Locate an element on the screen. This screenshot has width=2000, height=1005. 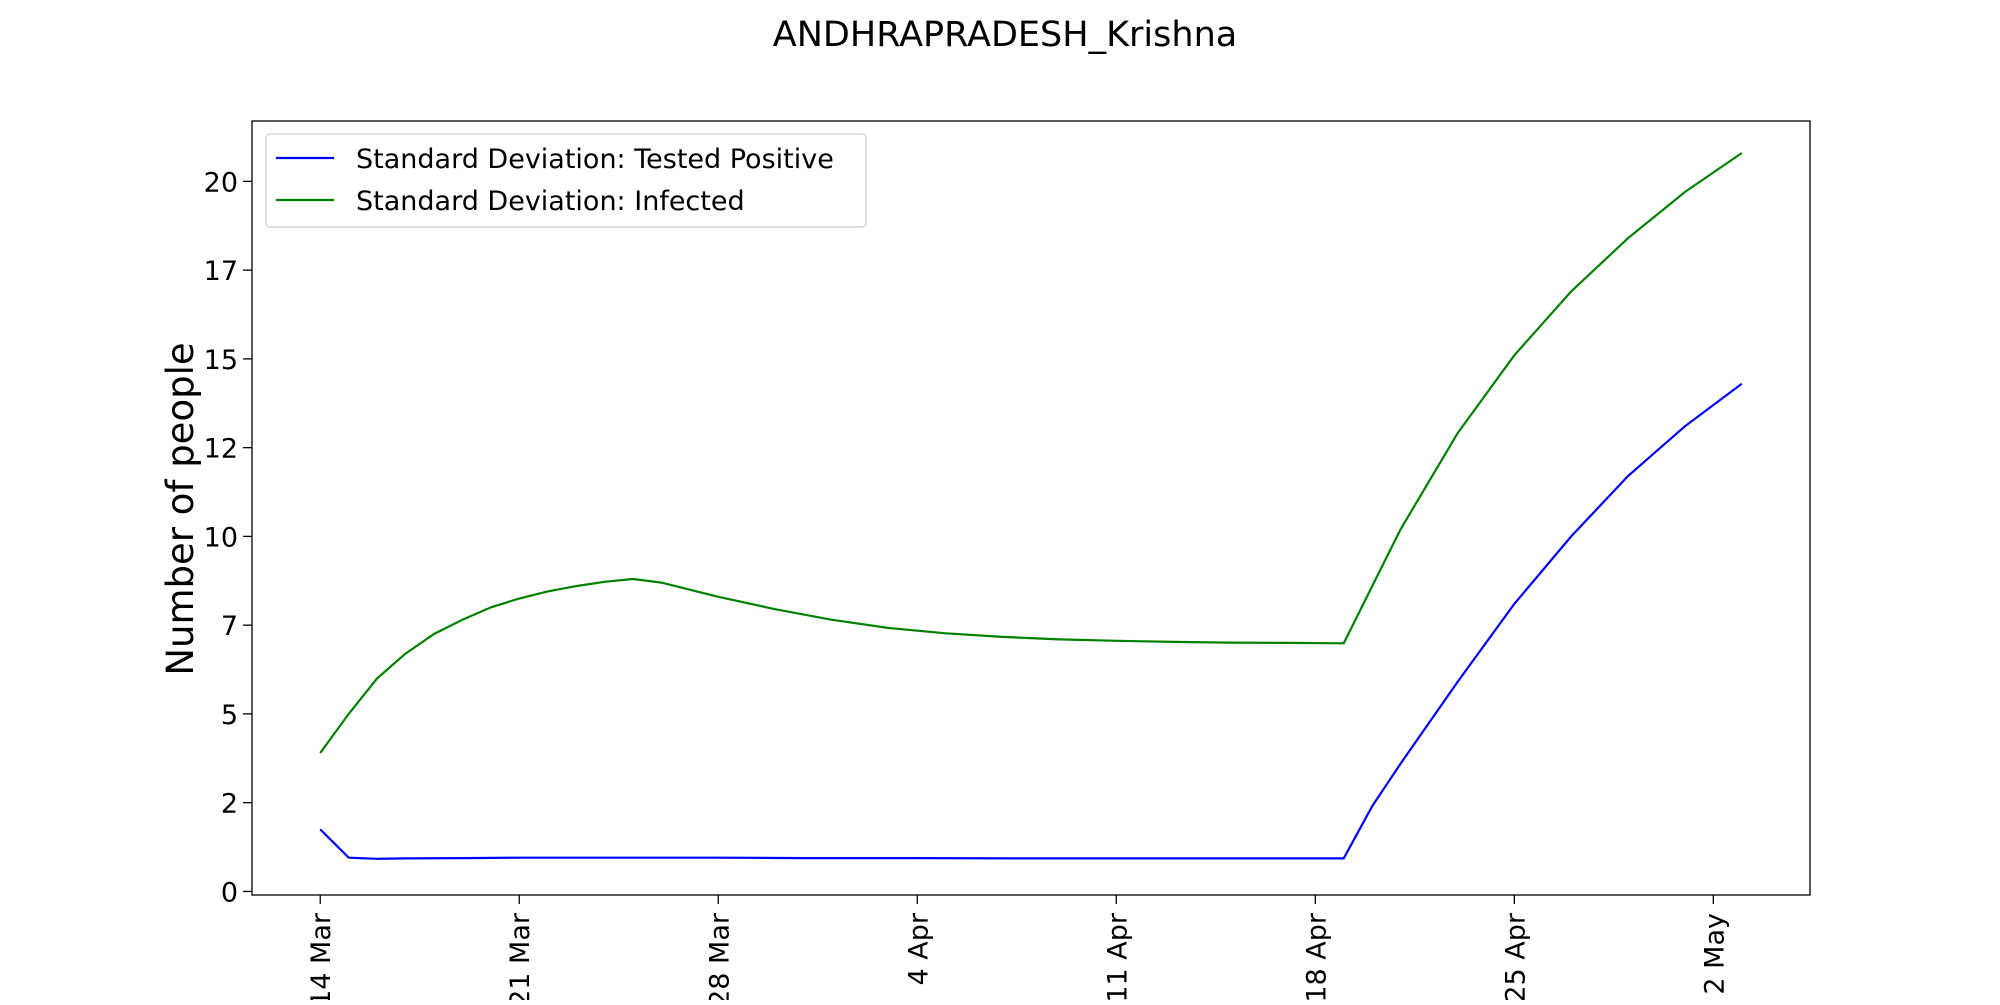
y-tick-label: 2 is located at coordinates (229, 804).